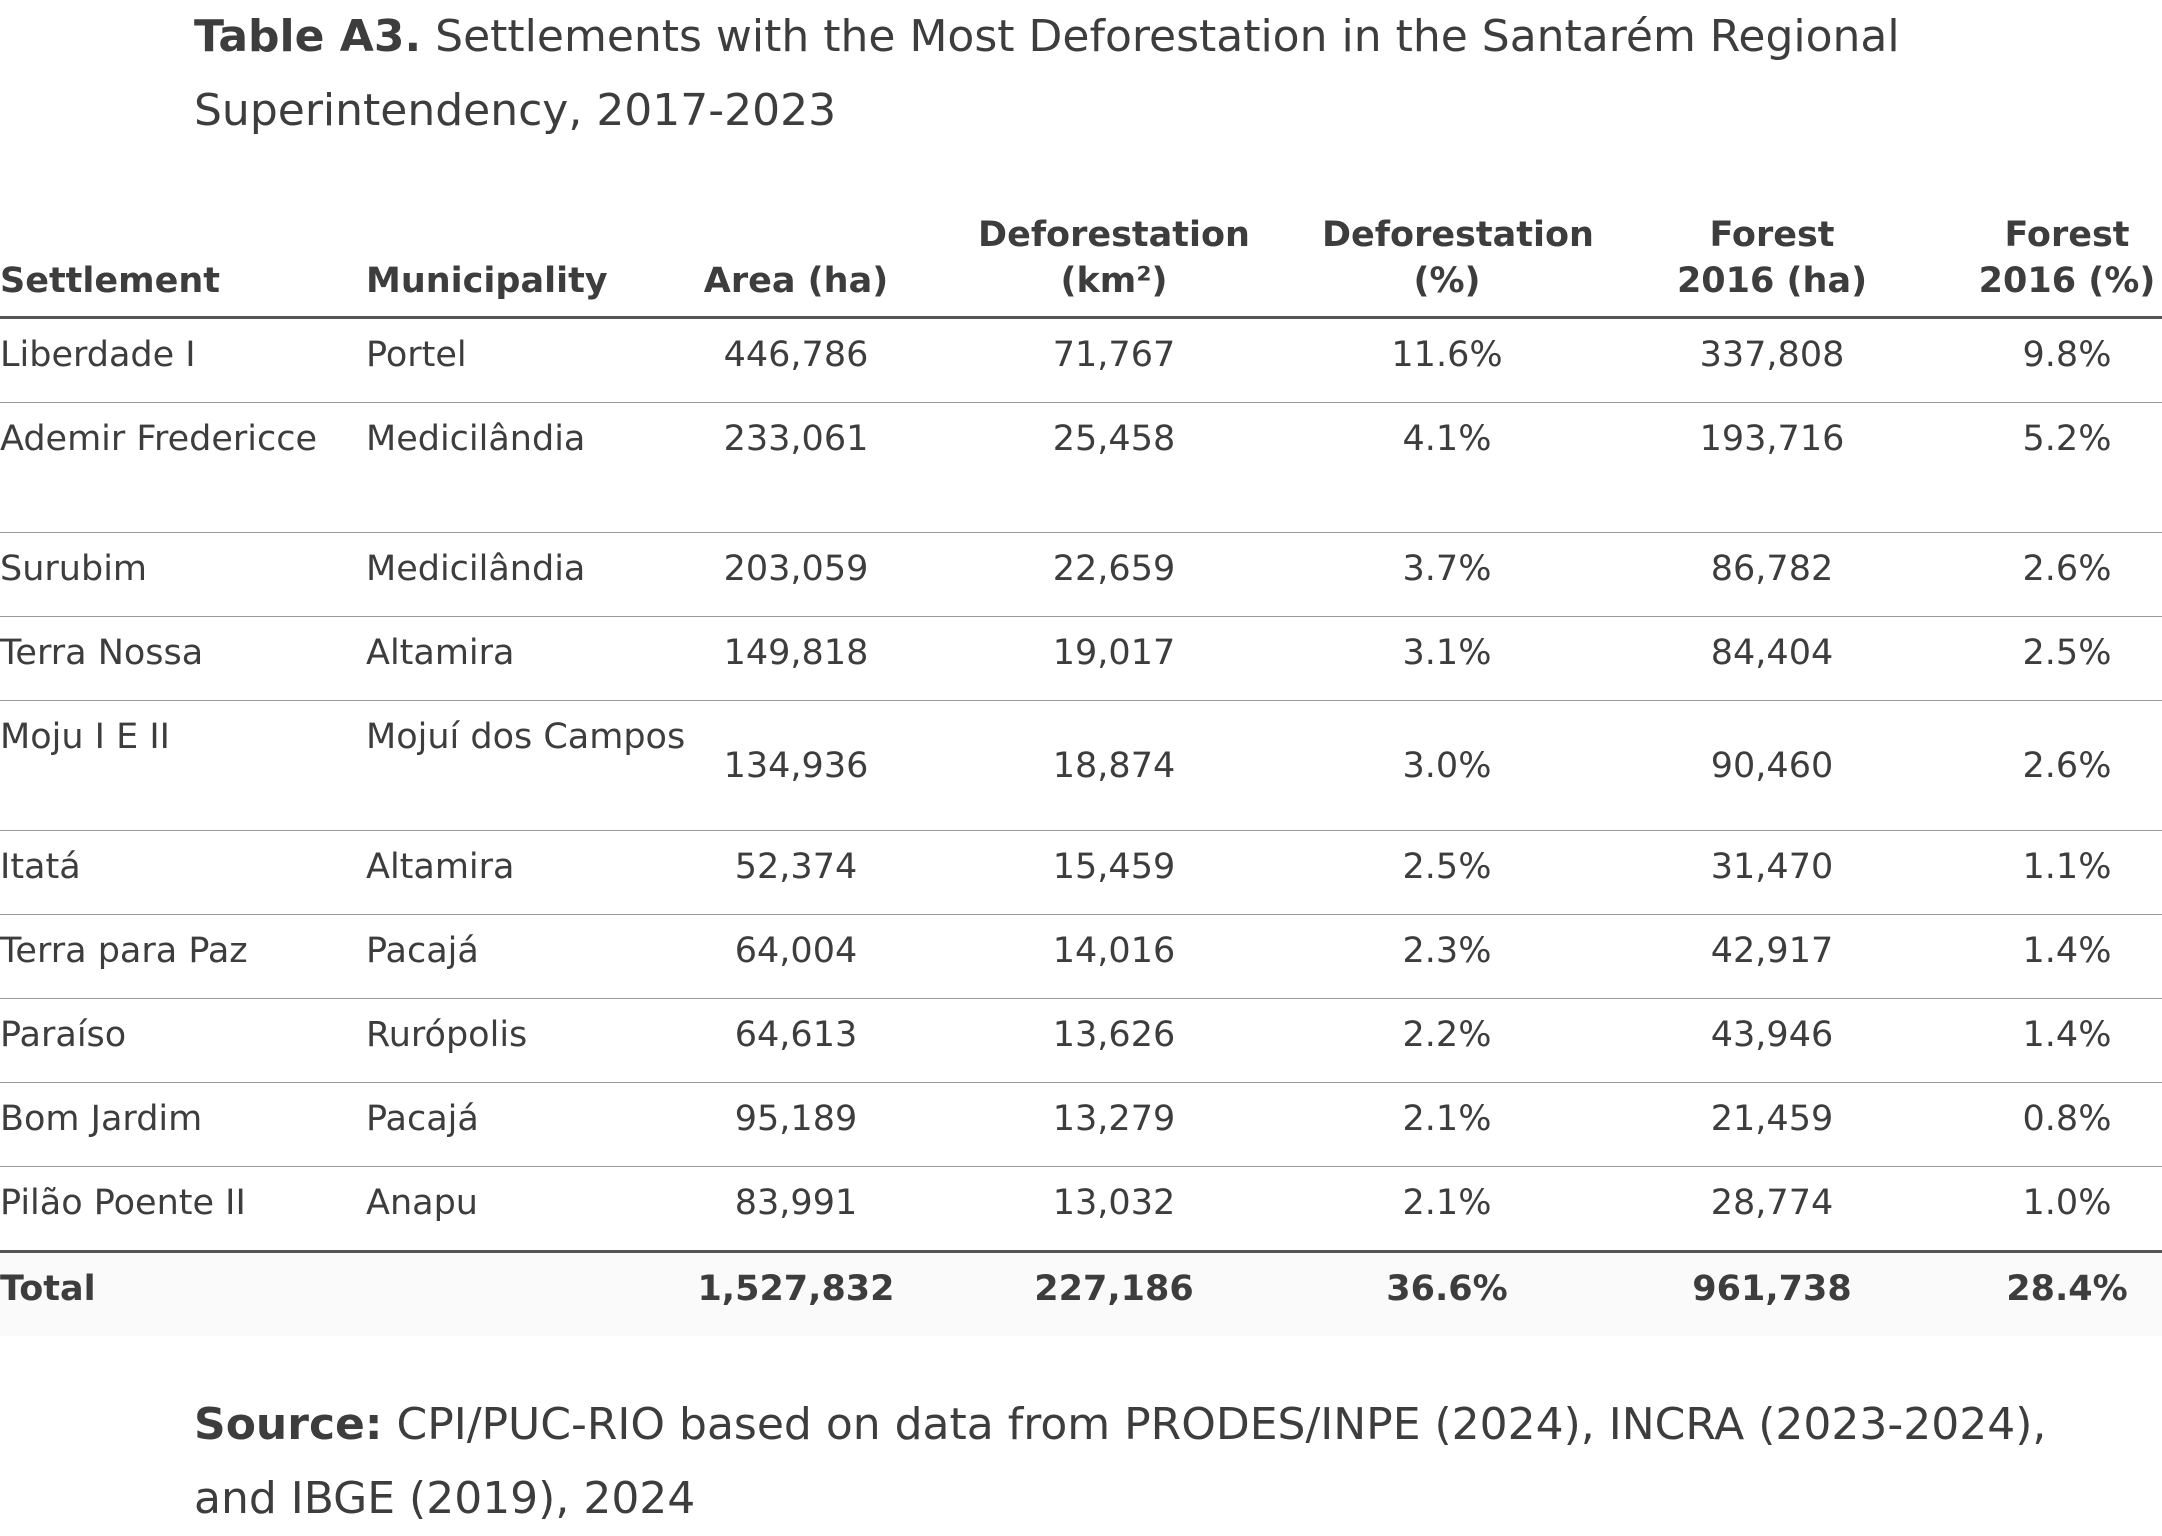  I want to click on header-forest-2016-pct: Forest 2016 (%), so click(2067, 259).